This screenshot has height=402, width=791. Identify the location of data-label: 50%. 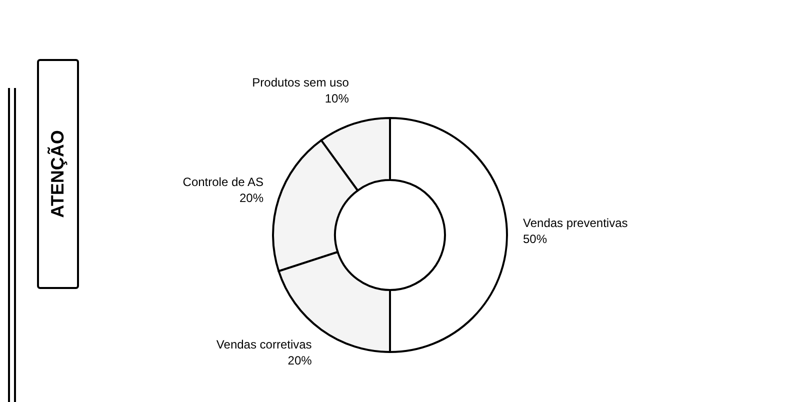
(535, 239).